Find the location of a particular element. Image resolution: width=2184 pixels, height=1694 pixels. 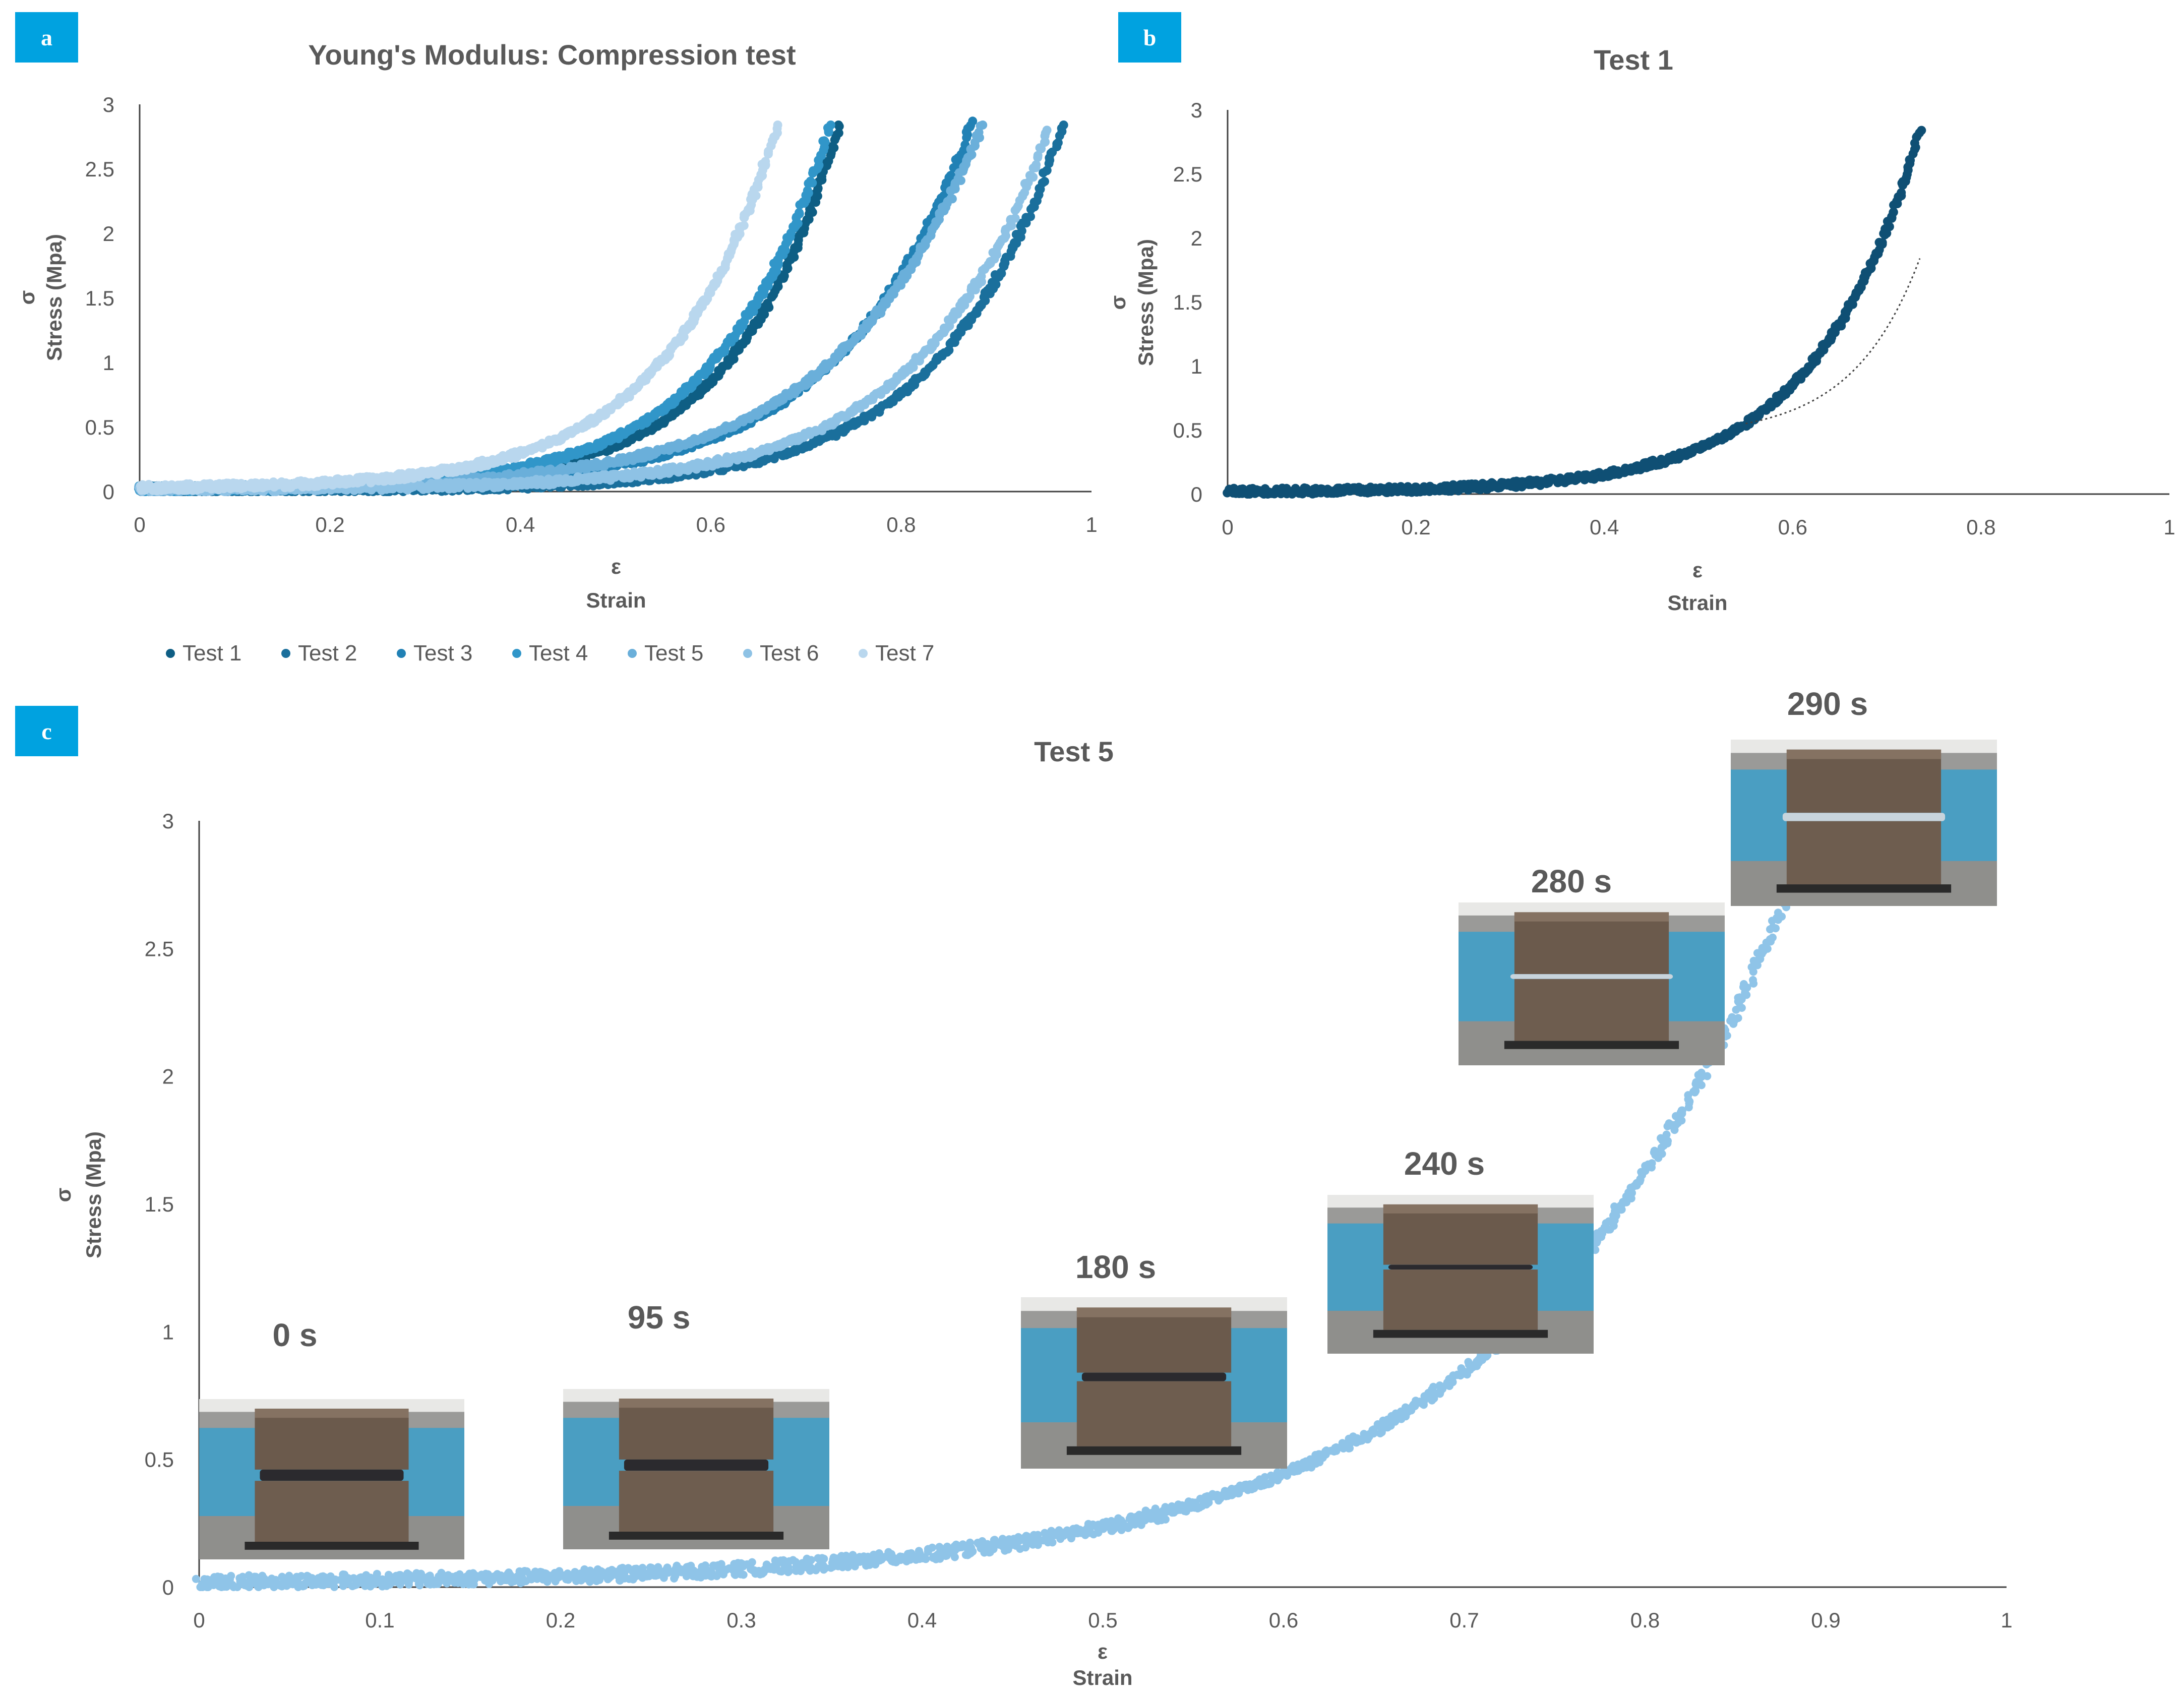

legend-entry: Test 1 is located at coordinates (212, 653).